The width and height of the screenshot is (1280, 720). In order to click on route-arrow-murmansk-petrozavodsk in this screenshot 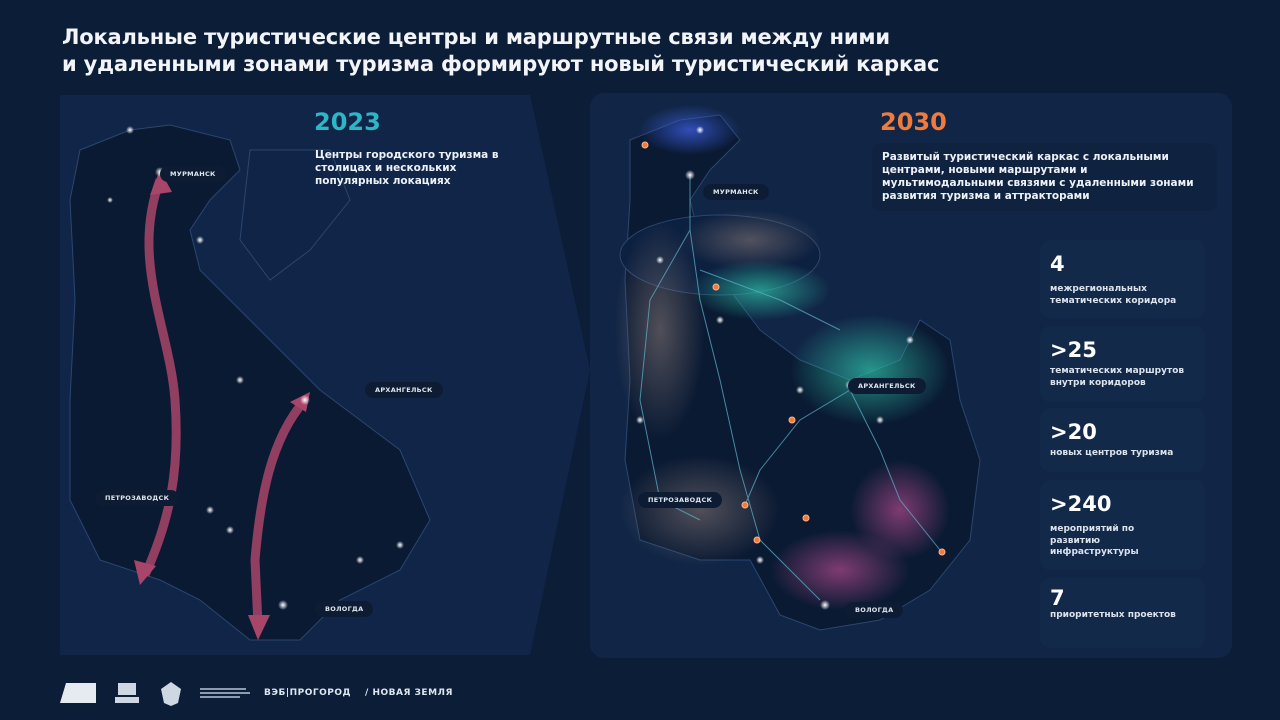, I will do `click(160, 377)`.